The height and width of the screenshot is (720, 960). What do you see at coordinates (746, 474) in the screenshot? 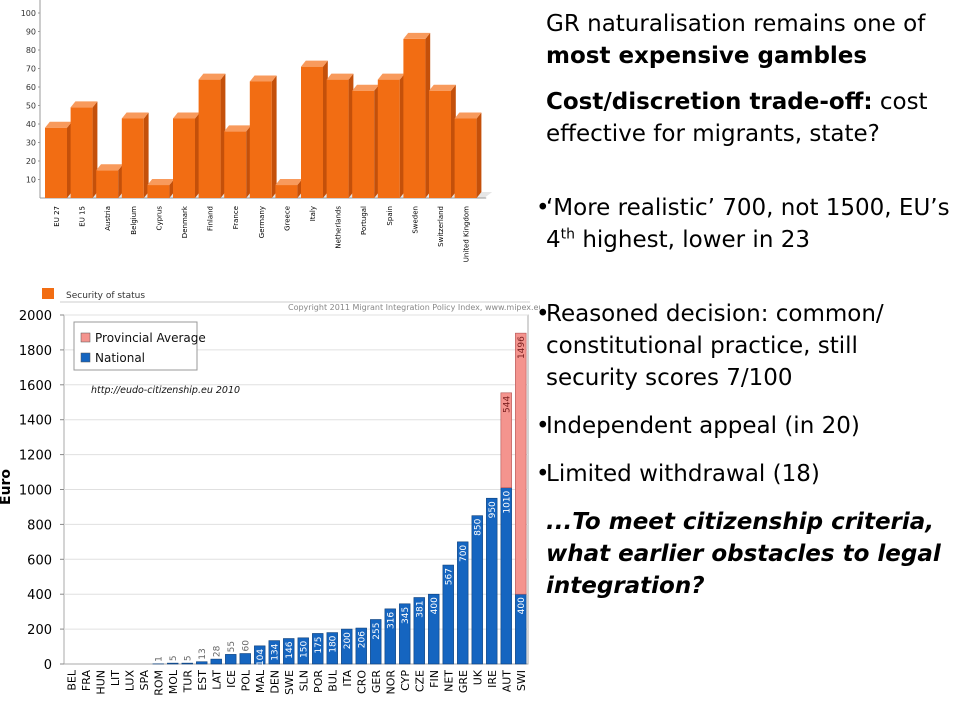
I see `bullet-limited-withdrawal: • Limited withdrawal (18)` at bounding box center [746, 474].